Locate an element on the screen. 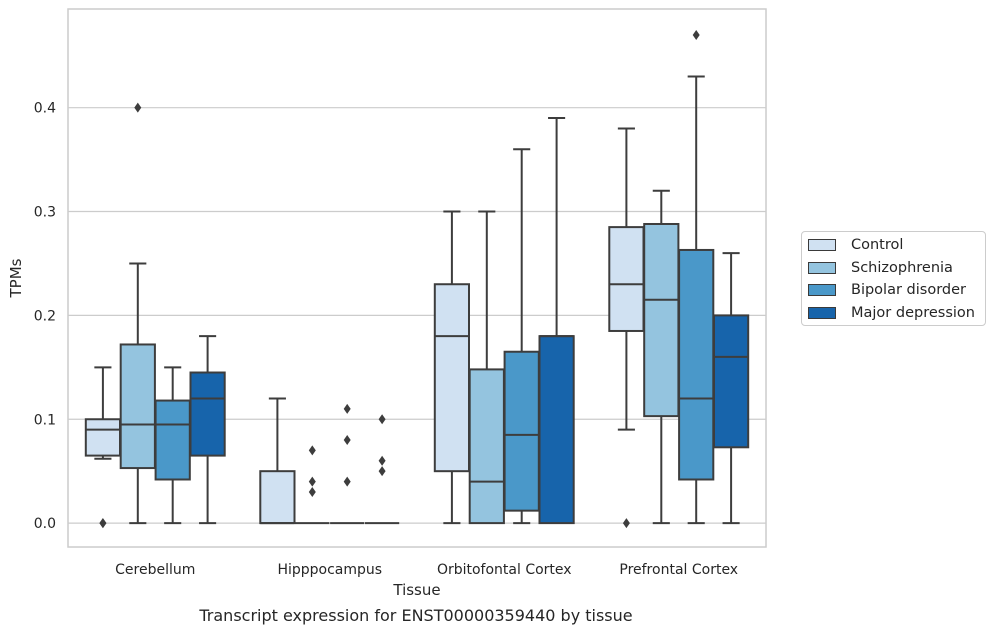 This screenshot has width=997, height=634. y-tick-label: 0.2 is located at coordinates (45, 316).